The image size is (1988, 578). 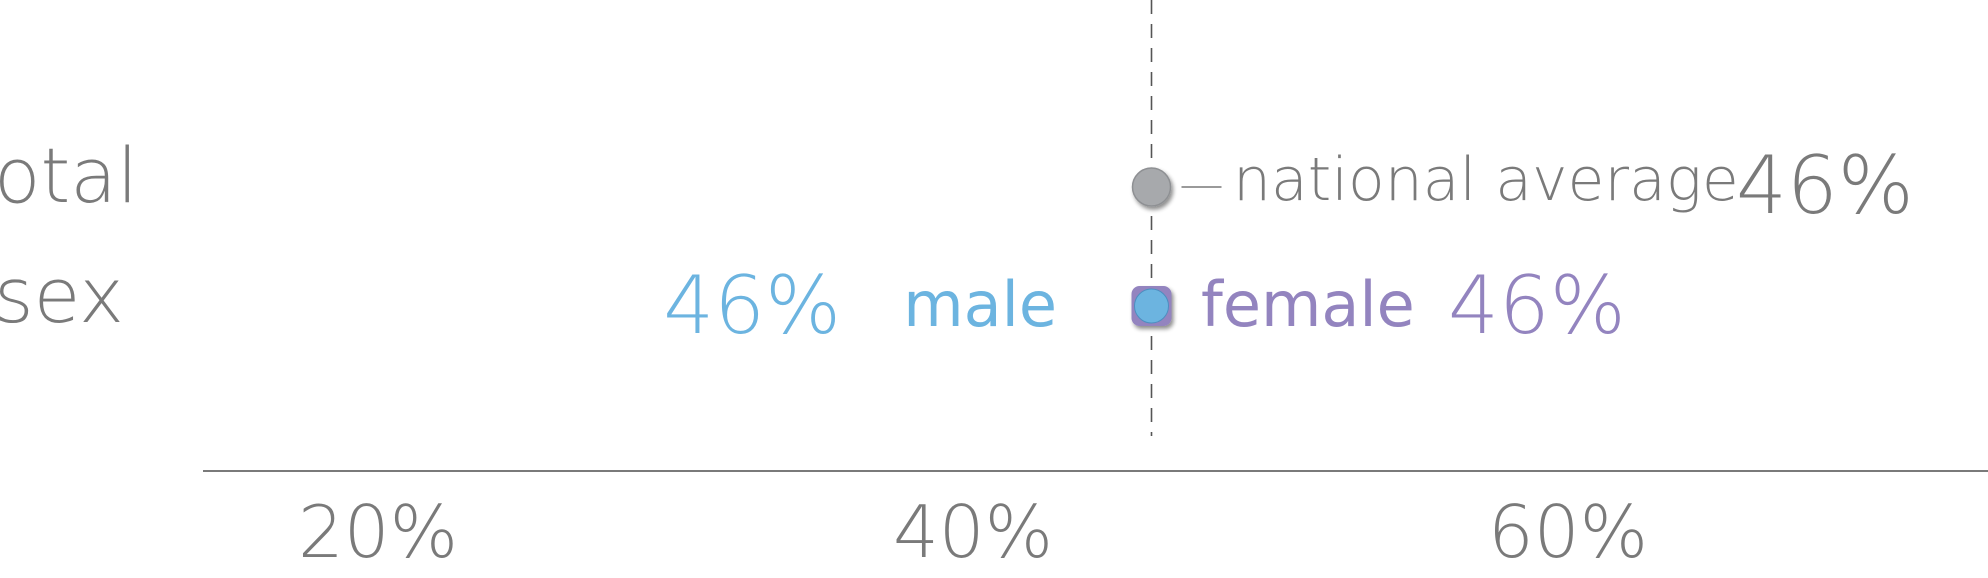 What do you see at coordinates (1151, 187) in the screenshot?
I see `national-average-point` at bounding box center [1151, 187].